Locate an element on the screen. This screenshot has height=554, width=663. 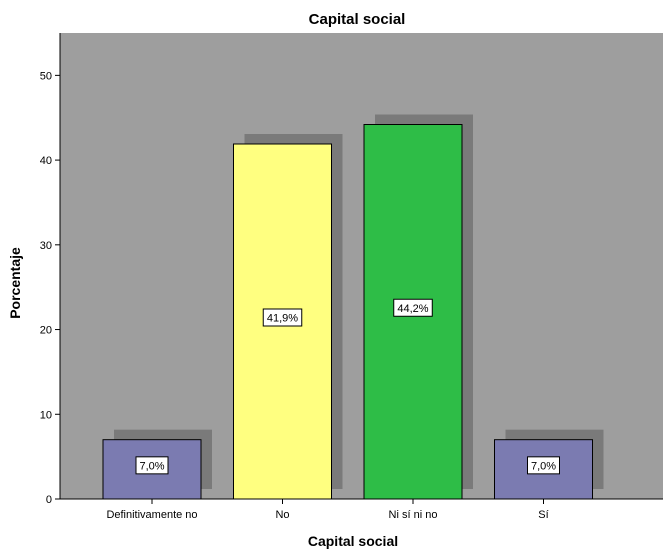
x-tick-label: Ni sí ni no is located at coordinates (413, 515).